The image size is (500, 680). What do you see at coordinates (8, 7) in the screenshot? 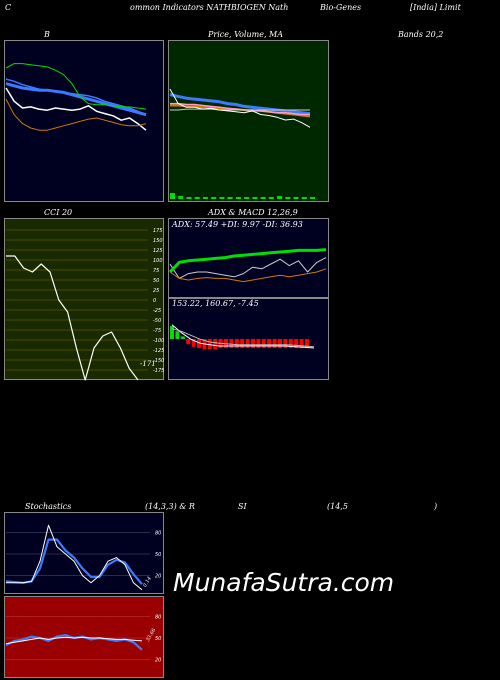
I see `header-fragment-a: C` at bounding box center [8, 7].